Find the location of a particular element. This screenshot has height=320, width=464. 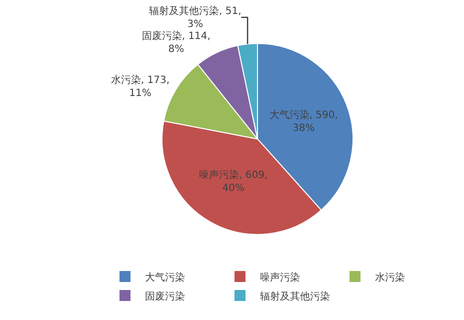

data-label: 固废污染, 114, 8% is located at coordinates (176, 42).